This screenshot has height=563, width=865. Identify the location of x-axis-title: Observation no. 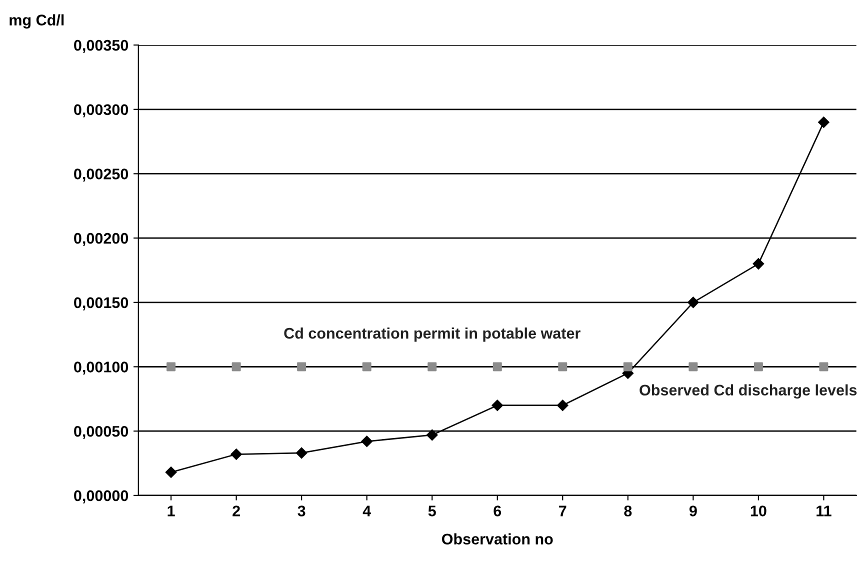
(497, 539).